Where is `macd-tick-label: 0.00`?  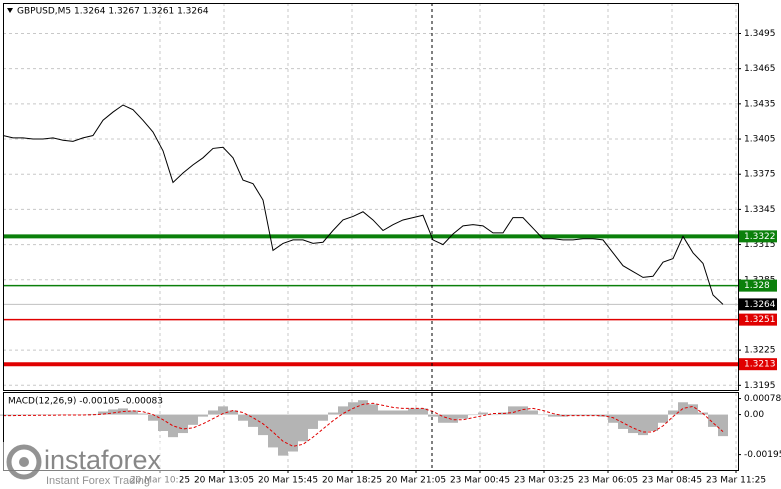
macd-tick-label: 0.00 is located at coordinates (754, 415).